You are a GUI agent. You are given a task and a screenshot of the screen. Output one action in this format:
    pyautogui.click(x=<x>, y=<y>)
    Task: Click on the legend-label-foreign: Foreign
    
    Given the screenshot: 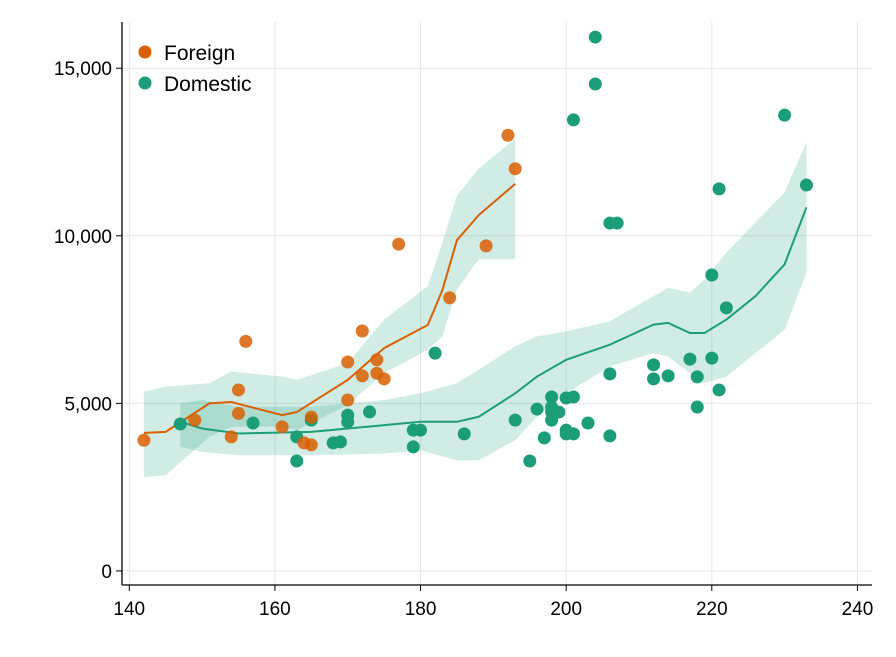 What is the action you would take?
    pyautogui.click(x=199, y=53)
    